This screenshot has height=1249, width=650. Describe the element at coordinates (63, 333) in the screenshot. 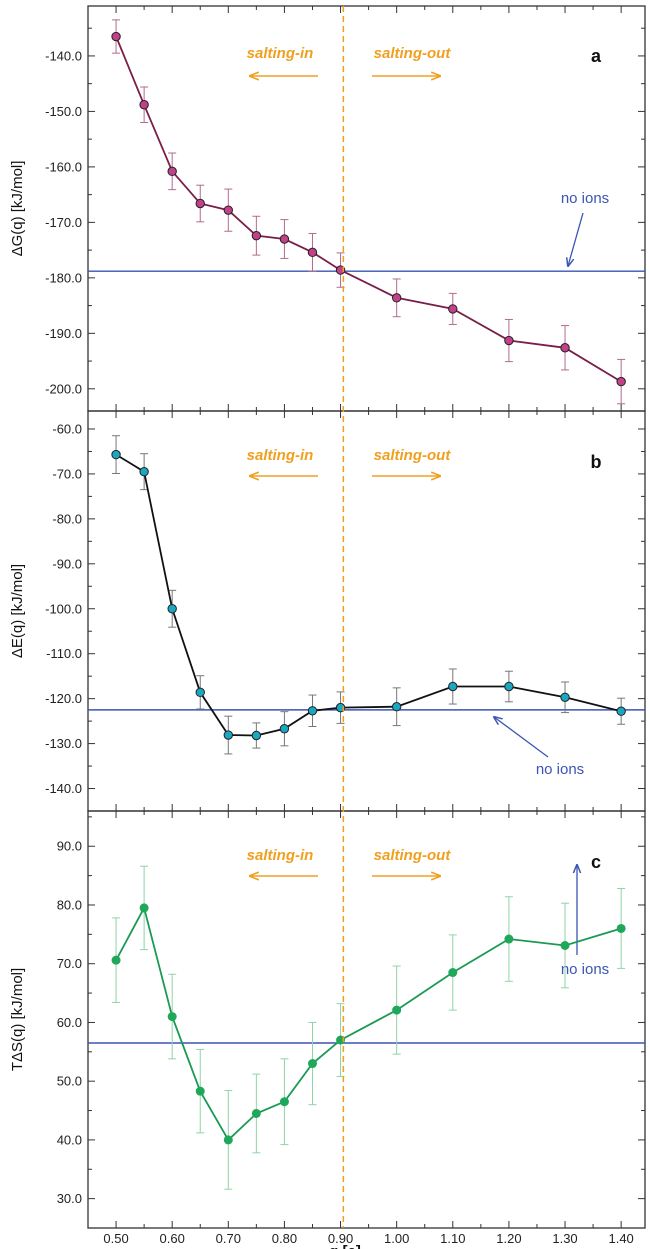

I see `y-tick-label: -190.0` at that location.